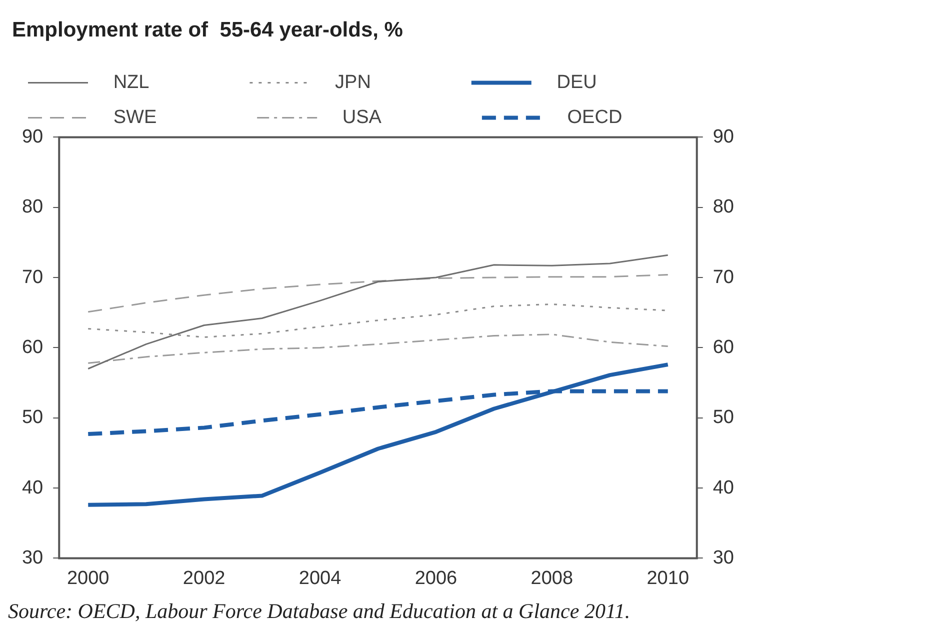  What do you see at coordinates (33, 417) in the screenshot?
I see `y-tick-label: 50` at bounding box center [33, 417].